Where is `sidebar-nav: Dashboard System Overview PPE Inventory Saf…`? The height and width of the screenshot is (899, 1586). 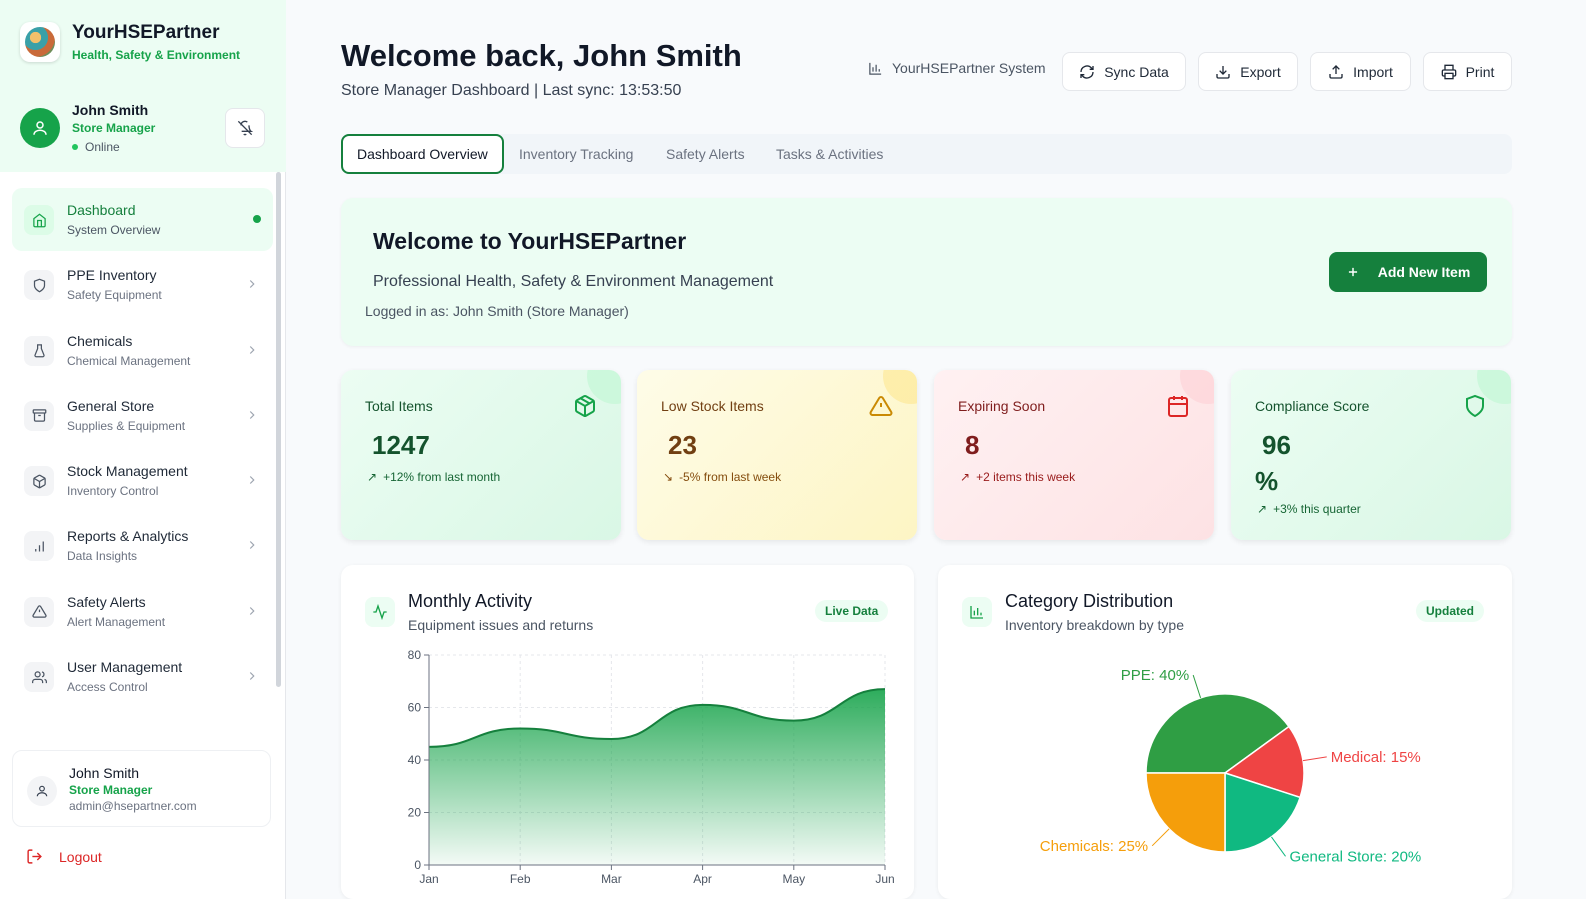
sidebar-nav: Dashboard System Overview PPE Inventory Saf… is located at coordinates (142, 449).